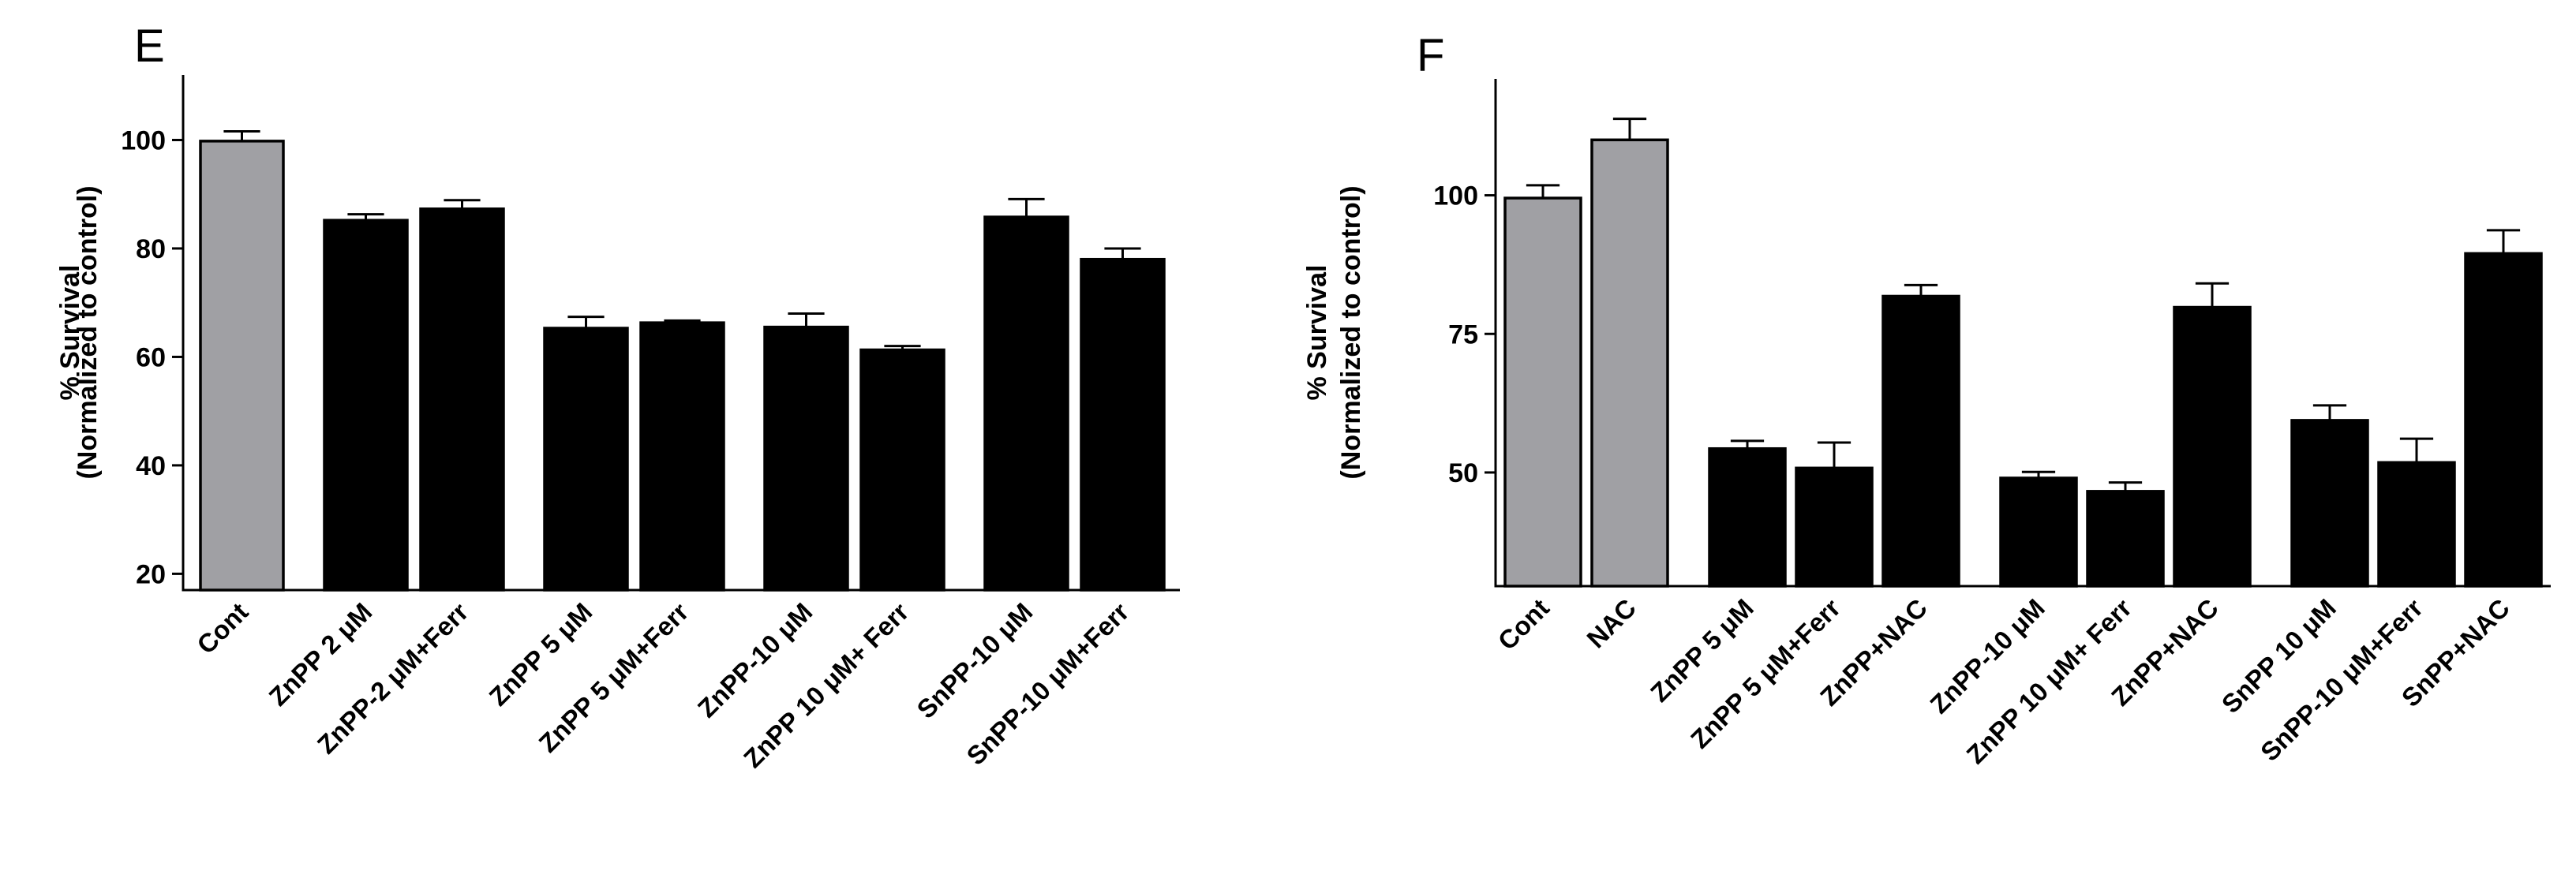 Image resolution: width=2576 pixels, height=878 pixels. Describe the element at coordinates (151, 466) in the screenshot. I see `y-tick-label: 40` at that location.